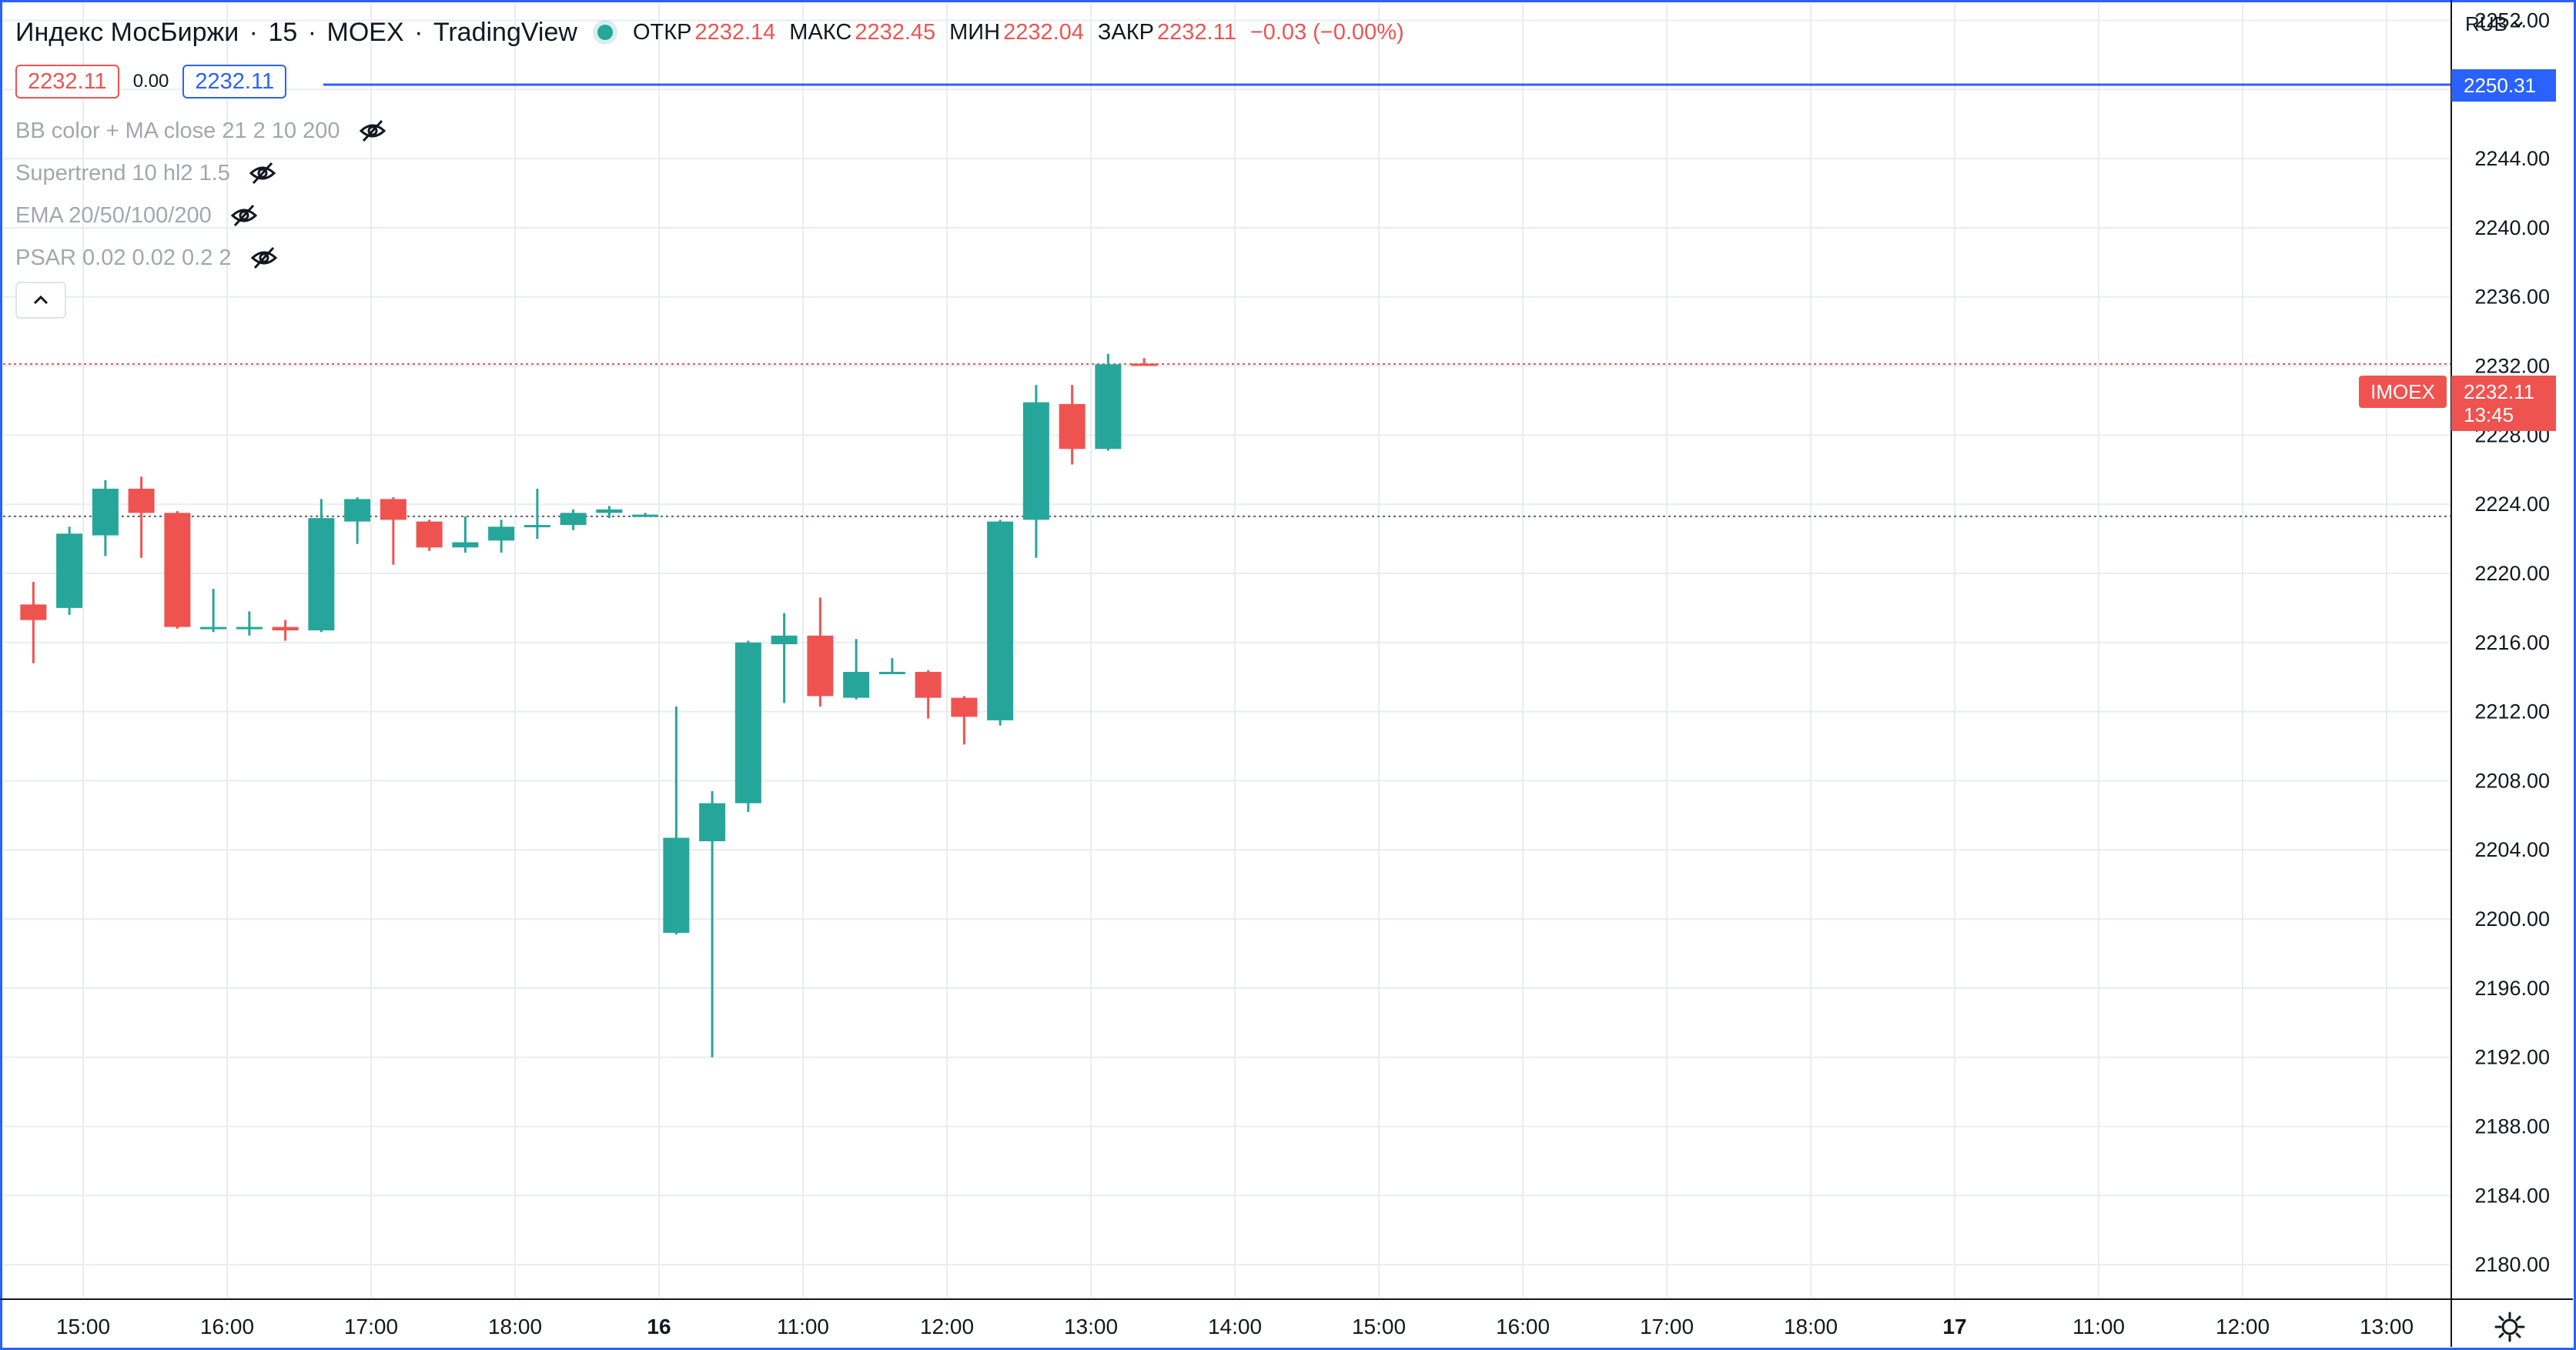 The width and height of the screenshot is (2576, 1350). I want to click on chevron-up-icon, so click(41, 300).